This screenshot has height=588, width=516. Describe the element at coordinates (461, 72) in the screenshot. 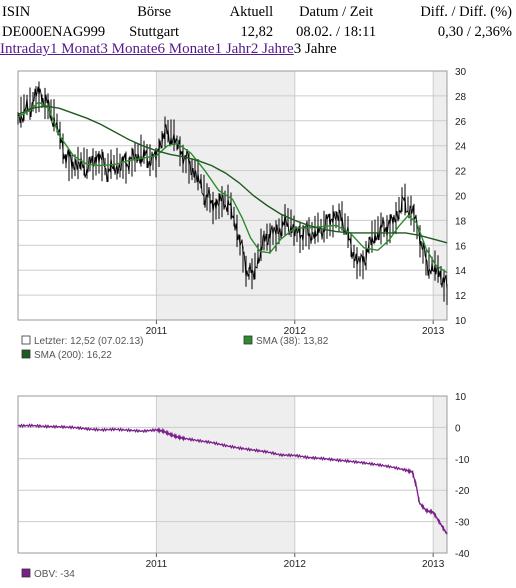

I see `price-y-tick-label: 30` at that location.